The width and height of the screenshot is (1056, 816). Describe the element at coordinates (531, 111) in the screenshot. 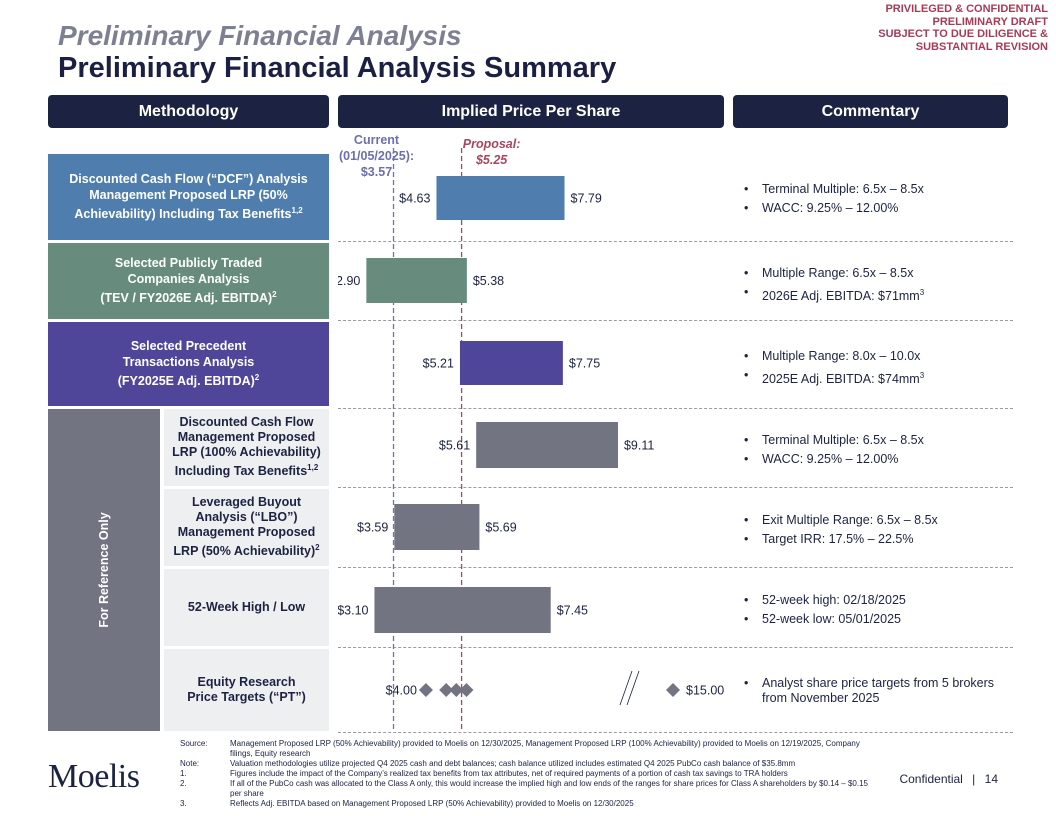

I see `implied-price-header: Implied Price Per Share` at that location.